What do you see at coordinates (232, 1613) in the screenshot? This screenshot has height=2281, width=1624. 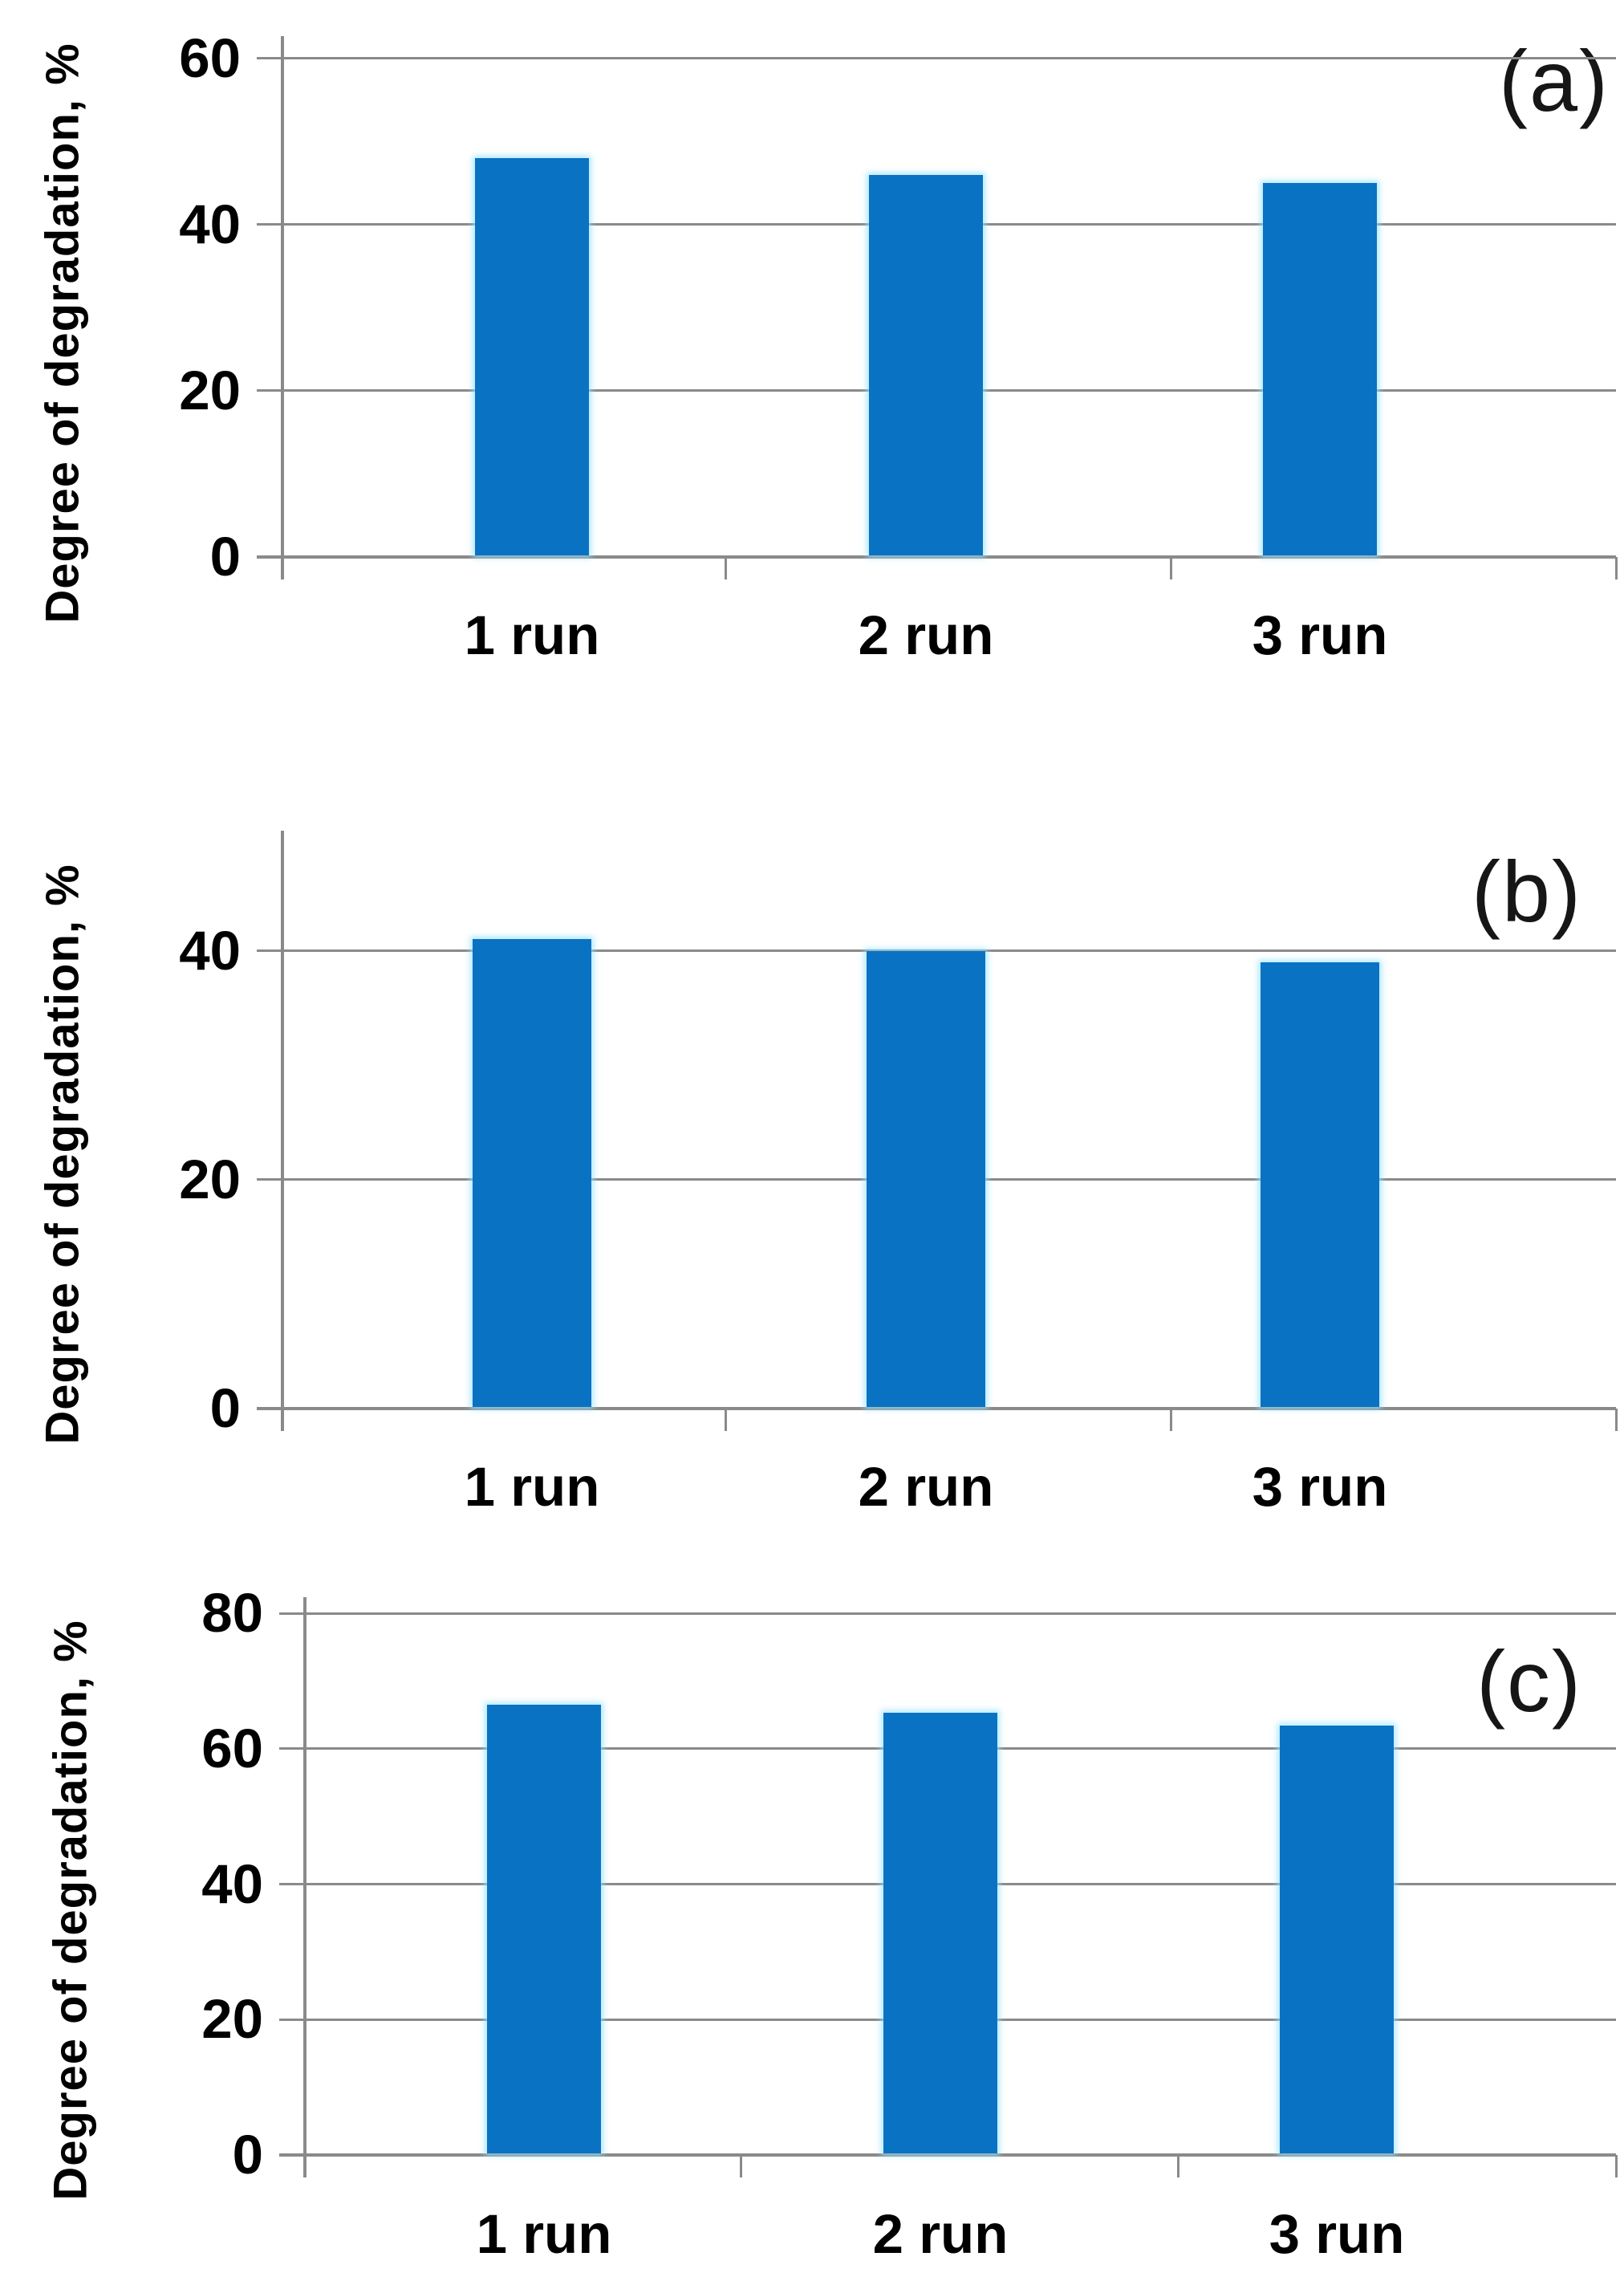 I see `y-tick-label-80: 80` at bounding box center [232, 1613].